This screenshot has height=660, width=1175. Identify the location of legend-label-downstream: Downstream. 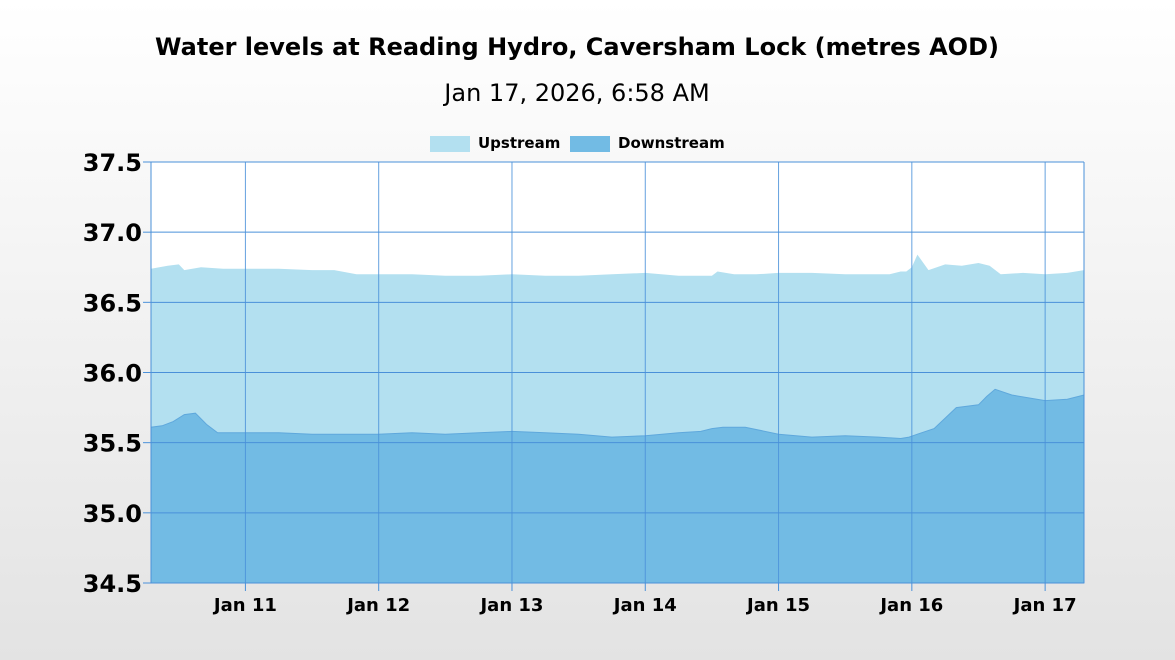
(671, 143).